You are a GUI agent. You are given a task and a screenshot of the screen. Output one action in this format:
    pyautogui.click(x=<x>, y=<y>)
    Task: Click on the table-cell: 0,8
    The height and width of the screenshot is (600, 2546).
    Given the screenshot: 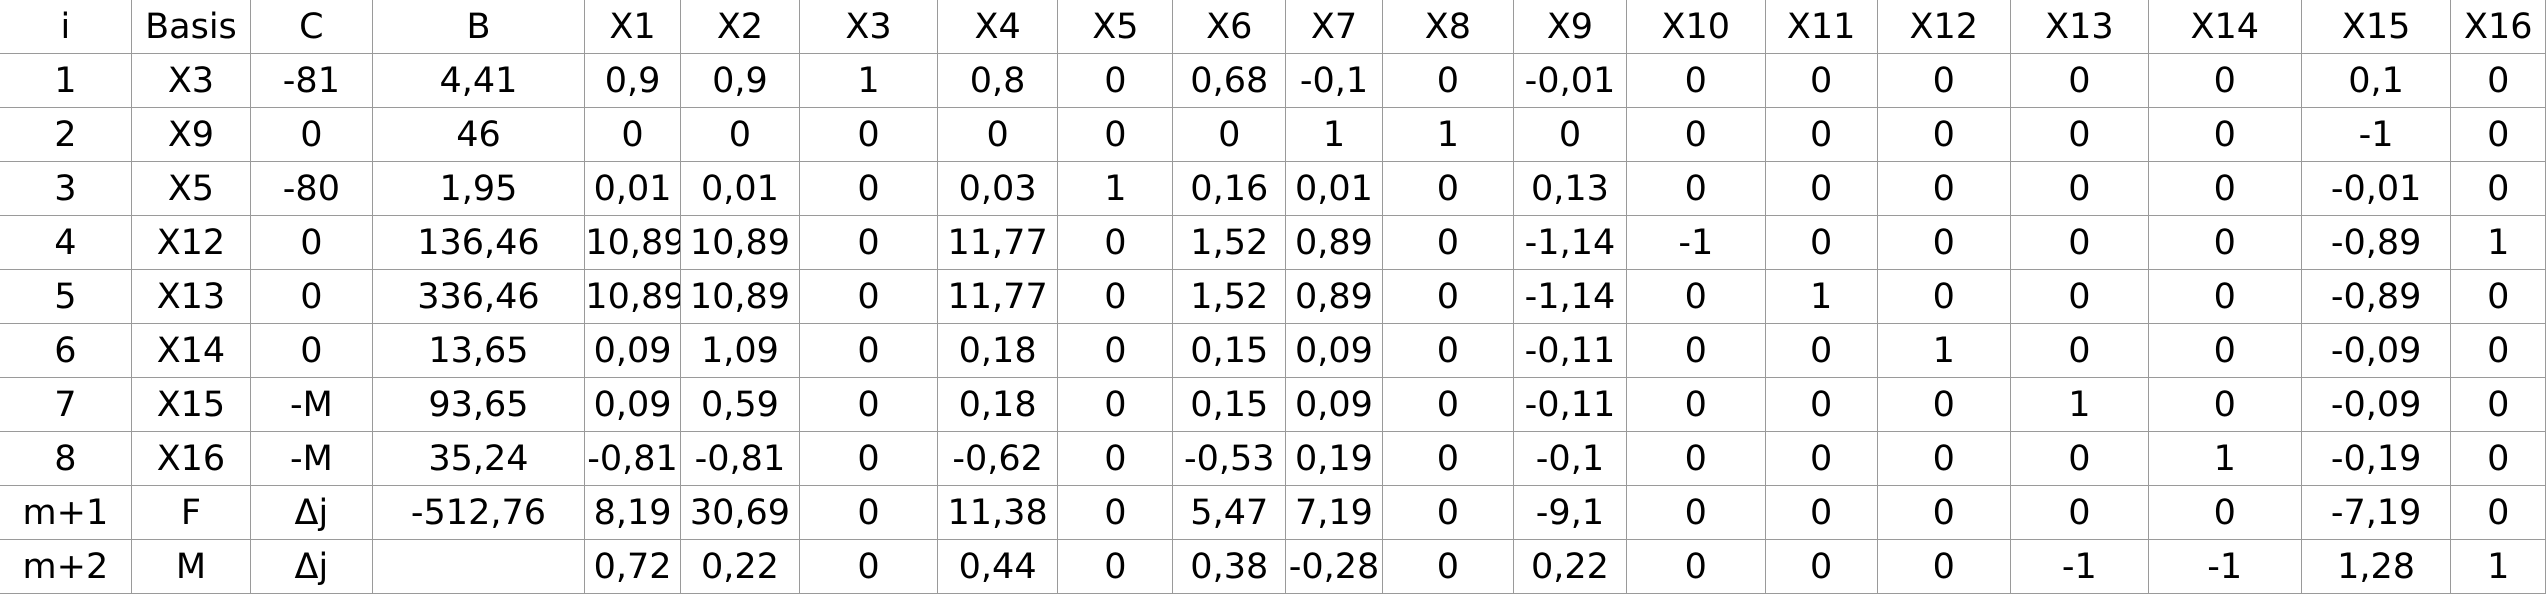 What is the action you would take?
    pyautogui.click(x=997, y=80)
    